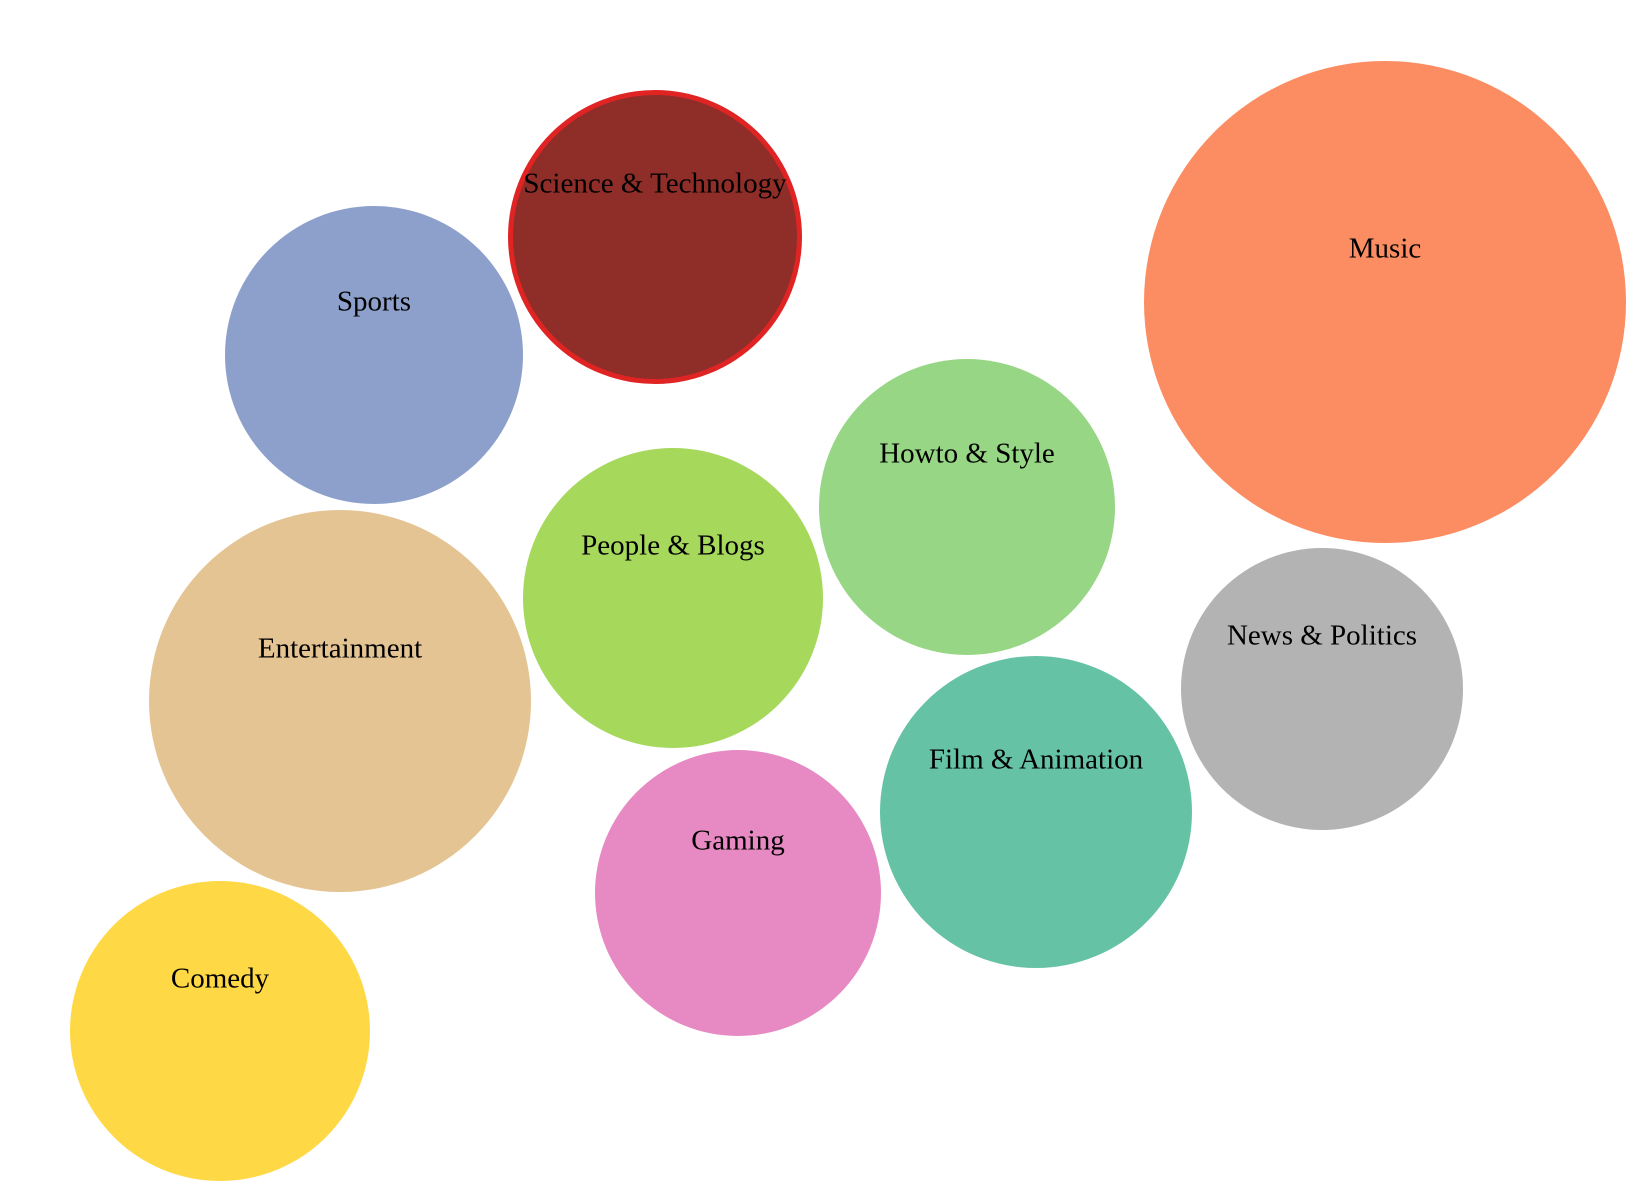 The image size is (1650, 1186). I want to click on bubble-label: People & Blogs, so click(673, 546).